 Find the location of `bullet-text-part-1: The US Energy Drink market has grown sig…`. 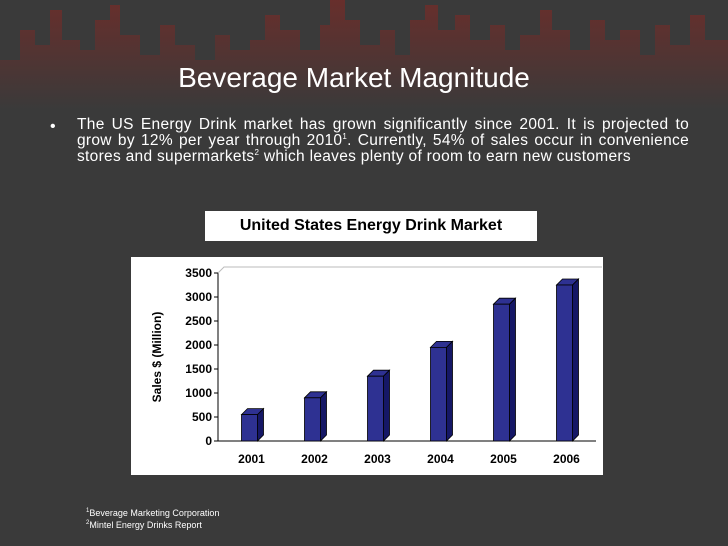

bullet-text-part-1: The US Energy Drink market has grown sig… is located at coordinates (383, 132).